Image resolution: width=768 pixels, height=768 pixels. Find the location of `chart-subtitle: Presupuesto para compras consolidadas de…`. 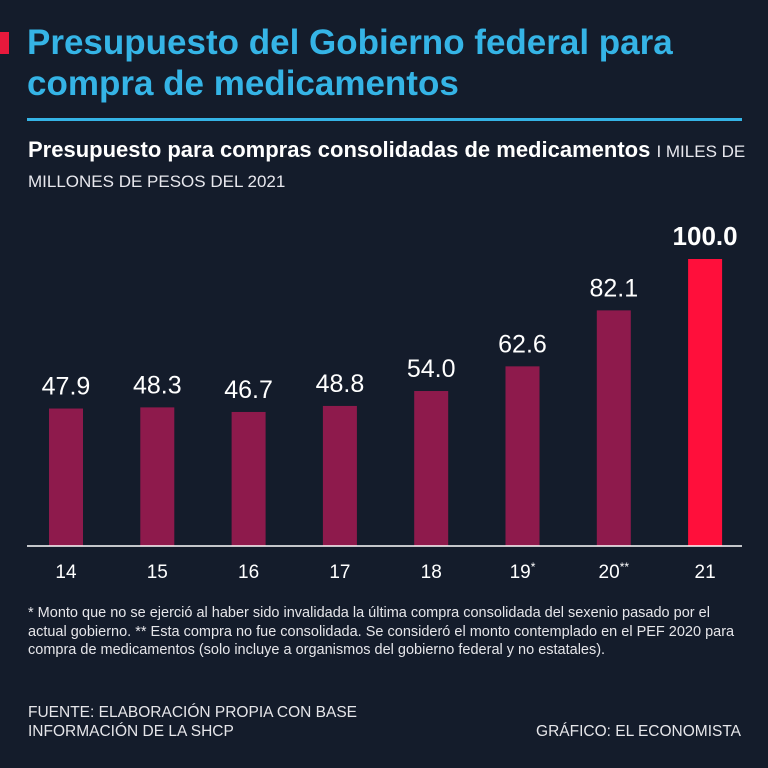

chart-subtitle: Presupuesto para compras consolidadas de… is located at coordinates (388, 166).